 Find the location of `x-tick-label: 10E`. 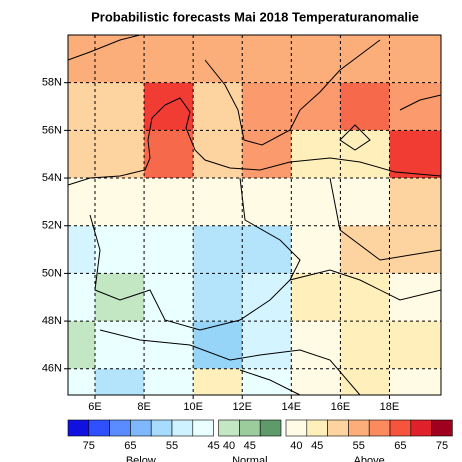

x-tick-label: 10E is located at coordinates (193, 407).